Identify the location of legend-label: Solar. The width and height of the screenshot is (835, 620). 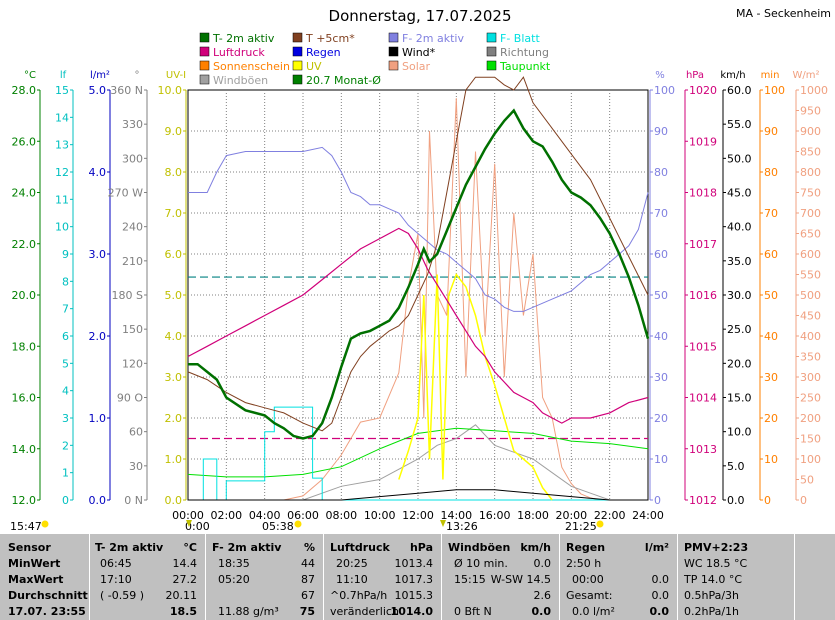
(416, 66).